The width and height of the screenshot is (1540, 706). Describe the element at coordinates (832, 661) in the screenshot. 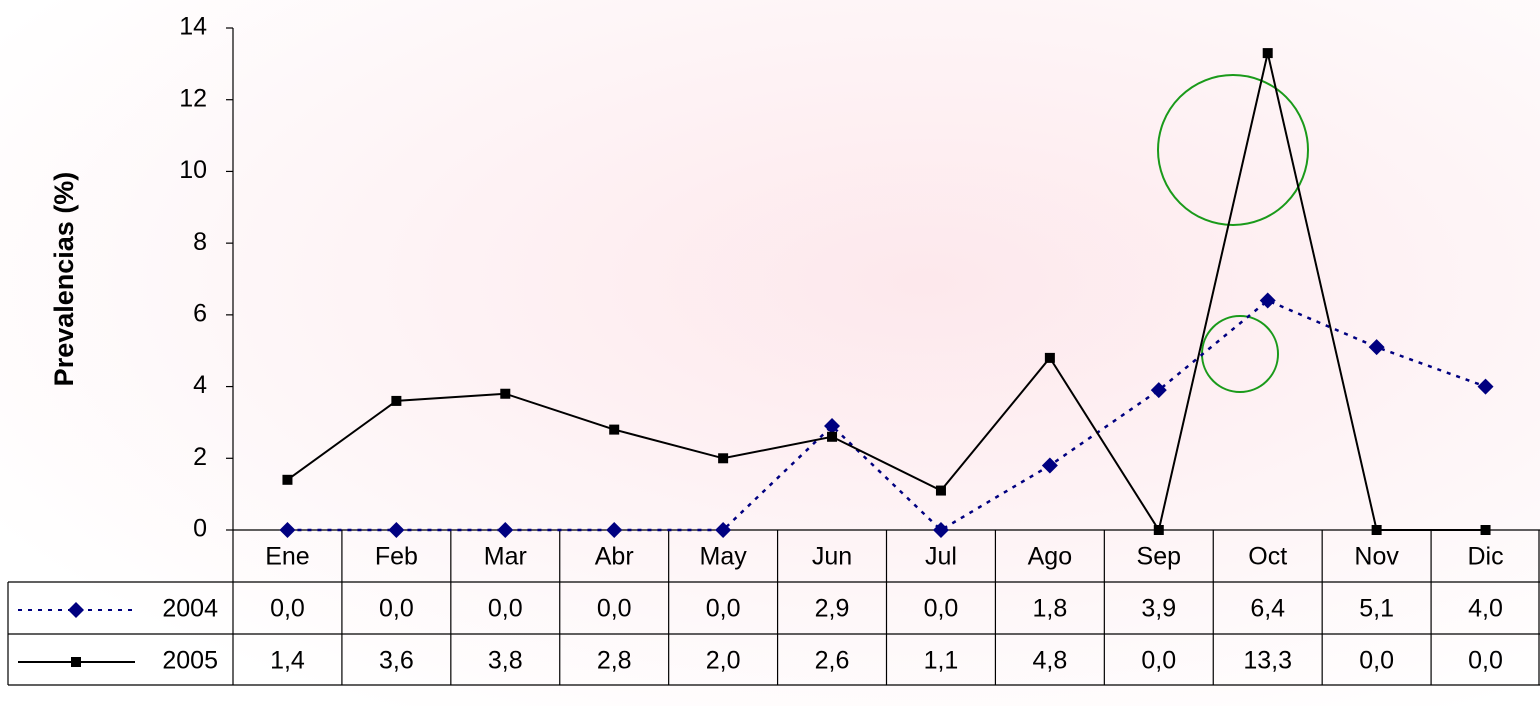

I see `value-label: 2,6` at that location.